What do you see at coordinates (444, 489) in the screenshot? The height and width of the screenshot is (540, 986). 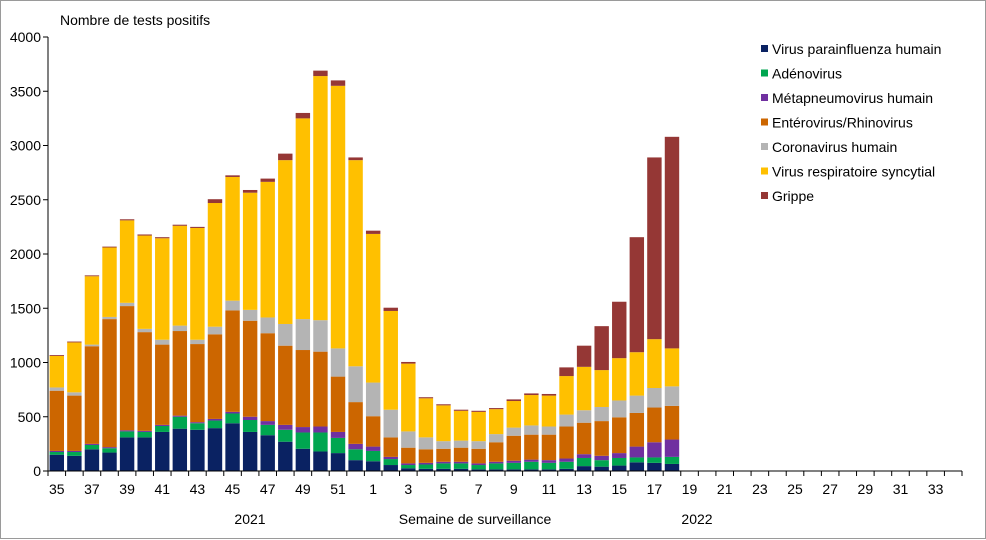 I see `x-tick-label: 5` at bounding box center [444, 489].